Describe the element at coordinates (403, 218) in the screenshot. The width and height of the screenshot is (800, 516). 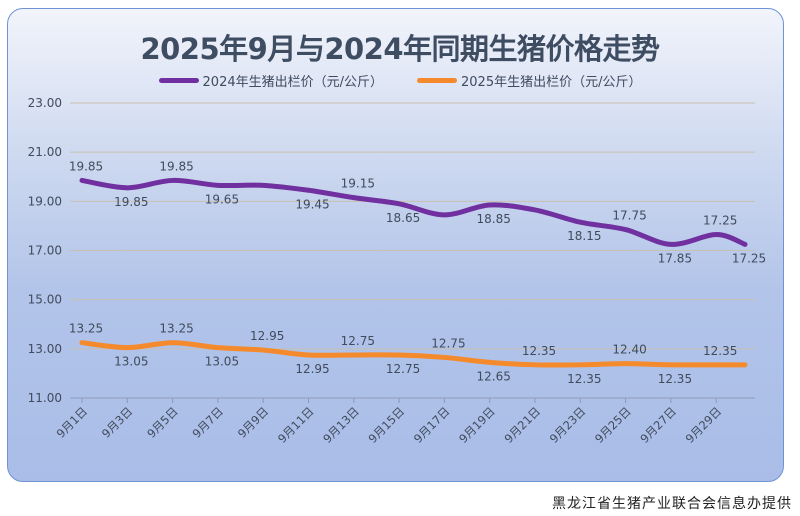
I see `data-label: 18.65` at that location.